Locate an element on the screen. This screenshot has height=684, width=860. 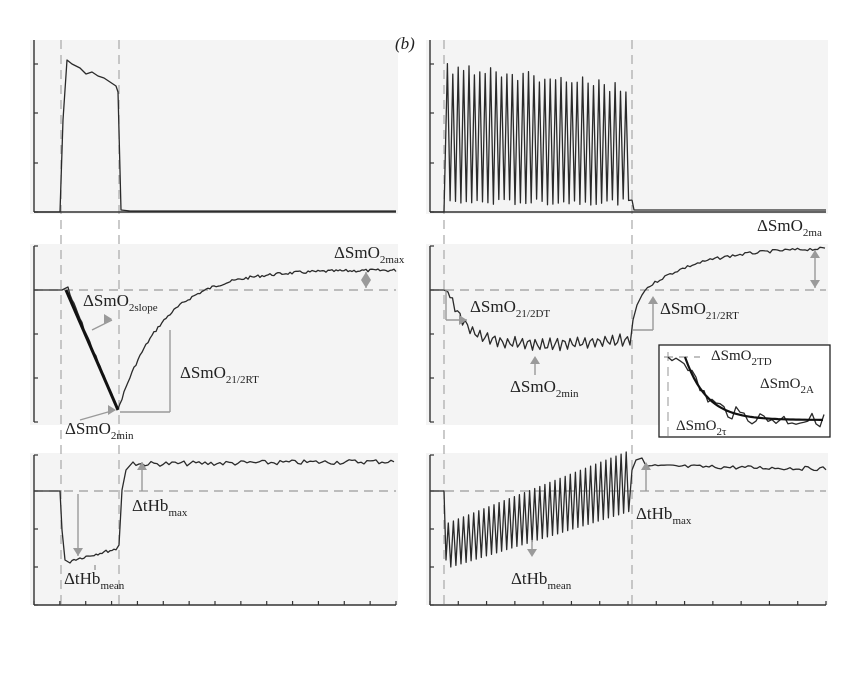
label-left-thbmax: ΔtHbmax is located at coordinates (160, 507).